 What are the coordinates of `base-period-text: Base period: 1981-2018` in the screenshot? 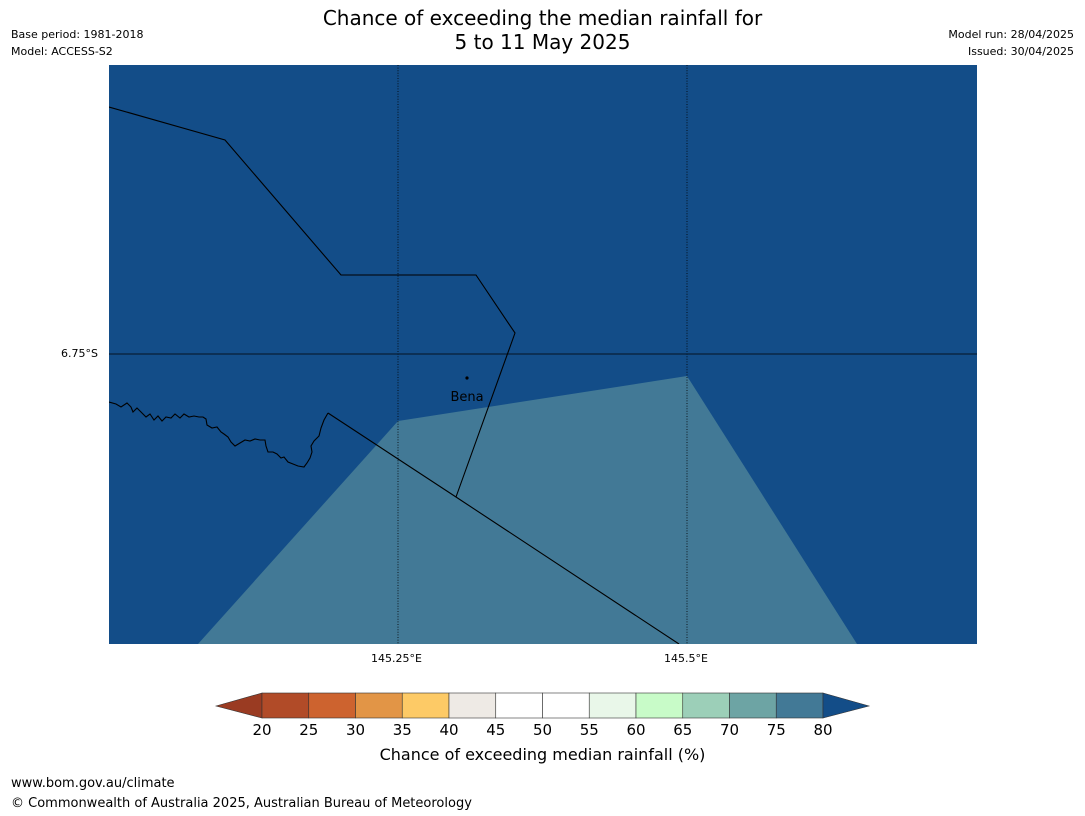 It's located at (77, 34).